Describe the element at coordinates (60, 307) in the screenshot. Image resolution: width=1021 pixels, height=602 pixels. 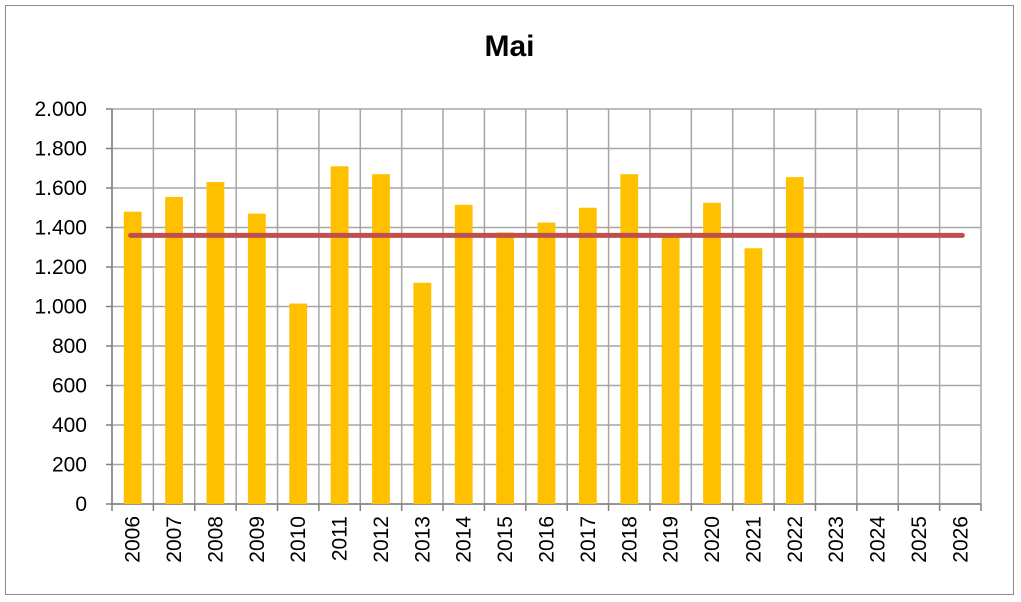
I see `y-tick-label: 1.000` at that location.